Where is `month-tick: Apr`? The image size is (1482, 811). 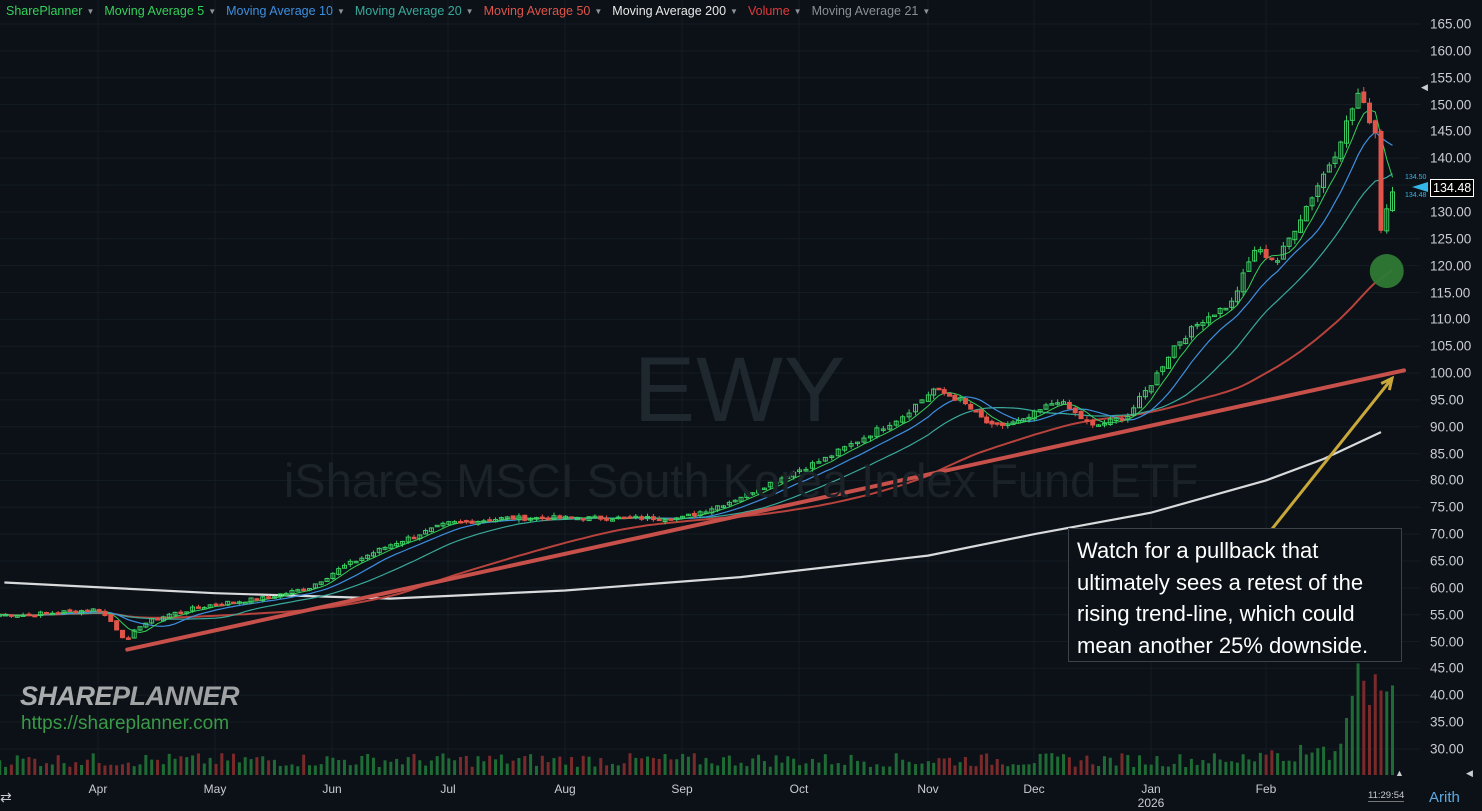 month-tick: Apr is located at coordinates (98, 789).